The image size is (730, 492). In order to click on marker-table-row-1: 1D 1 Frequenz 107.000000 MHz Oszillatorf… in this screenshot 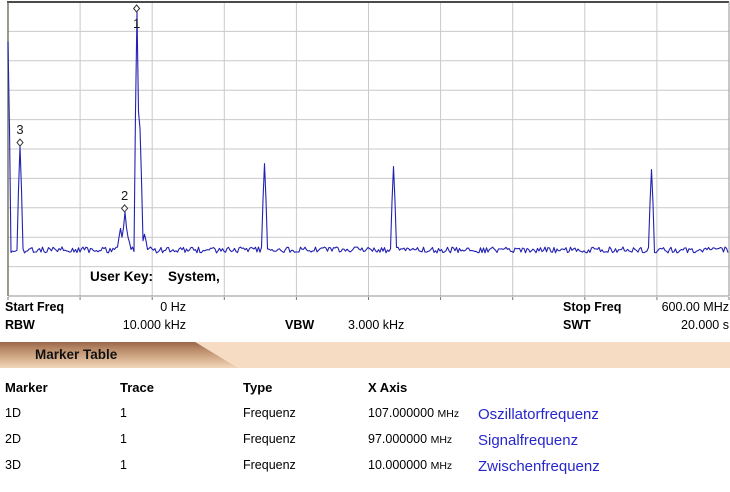, I will do `click(365, 416)`.